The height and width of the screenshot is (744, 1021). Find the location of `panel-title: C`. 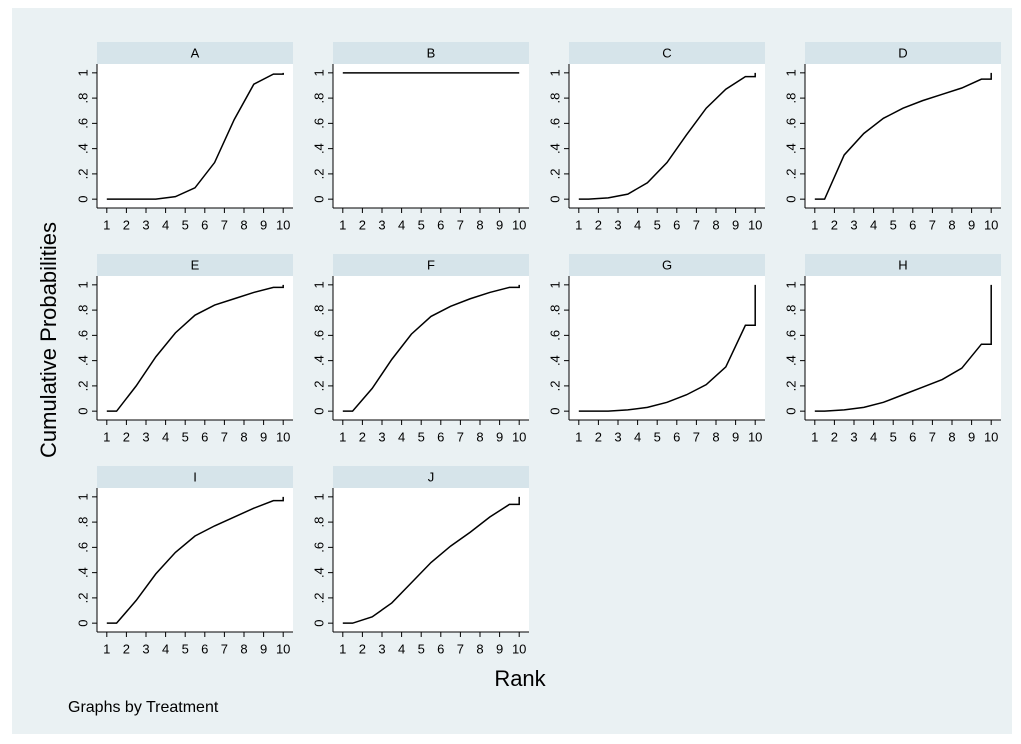

panel-title: C is located at coordinates (666, 52).